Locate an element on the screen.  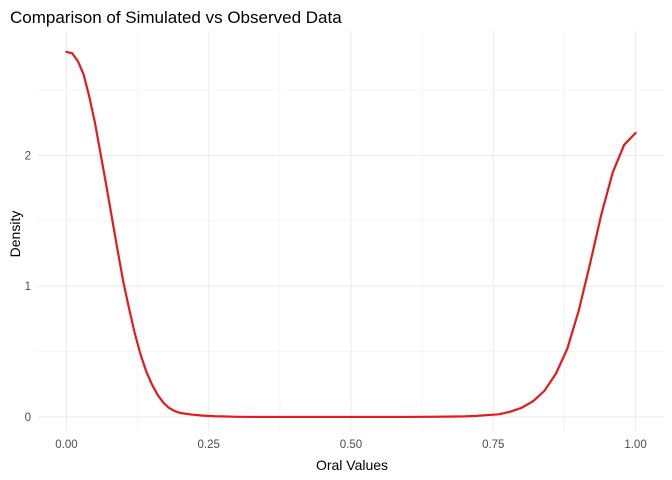
y-tick-label: 1 is located at coordinates (28, 287).